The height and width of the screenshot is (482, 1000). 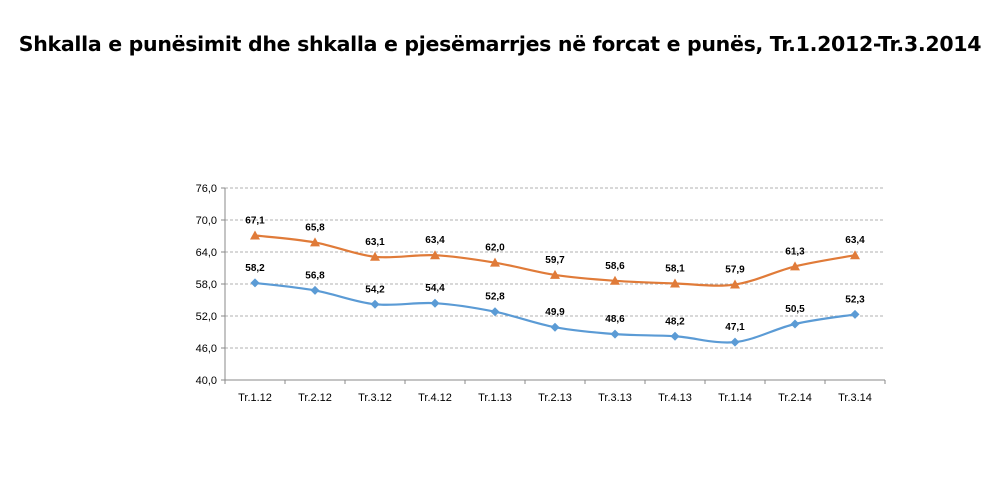 I want to click on data-label: 58,2, so click(x=255, y=268).